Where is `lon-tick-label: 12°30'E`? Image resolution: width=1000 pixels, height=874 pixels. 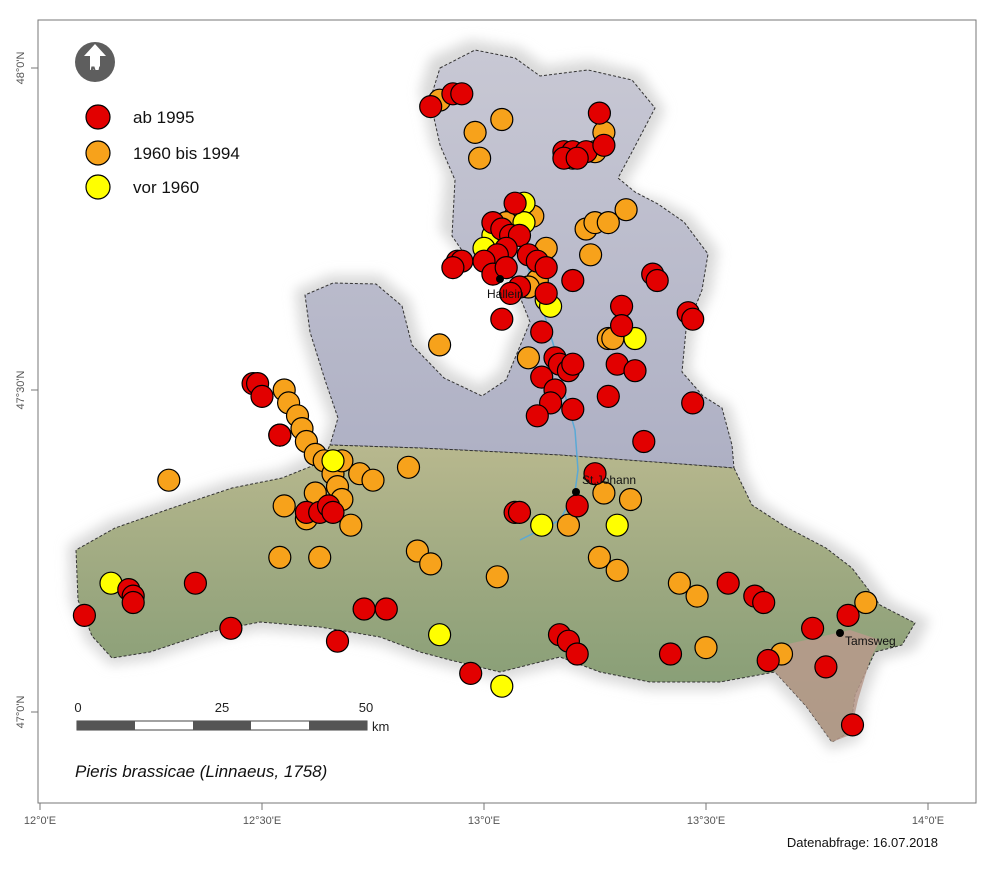 lon-tick-label: 12°30'E is located at coordinates (262, 821).